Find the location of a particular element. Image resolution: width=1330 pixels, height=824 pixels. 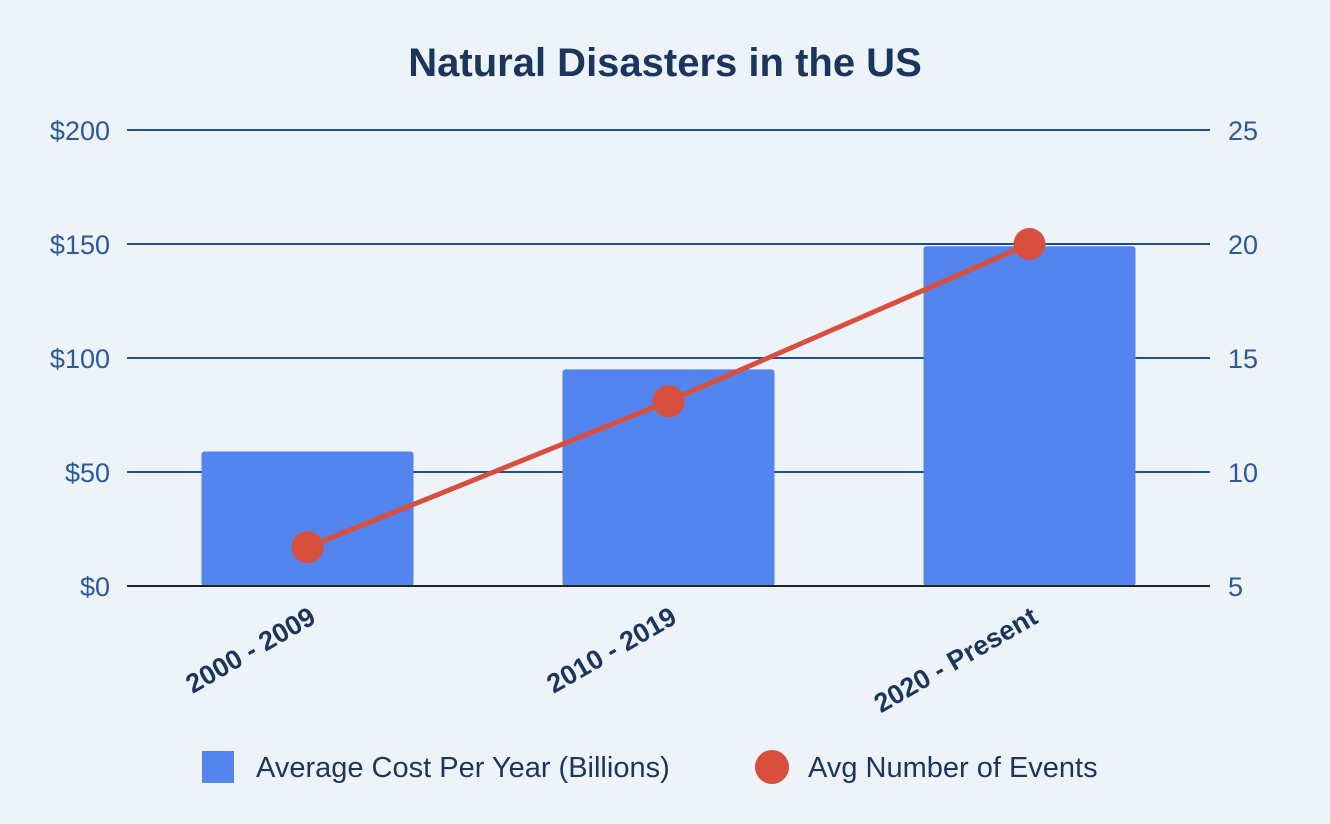

chart-title: Natural Disasters in the US is located at coordinates (665, 63).